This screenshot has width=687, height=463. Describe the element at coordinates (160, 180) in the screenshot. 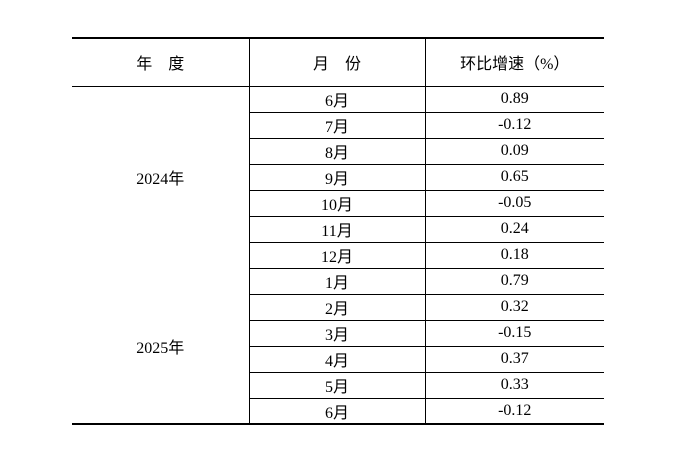

I see `year-cell-2024: 2024年` at that location.